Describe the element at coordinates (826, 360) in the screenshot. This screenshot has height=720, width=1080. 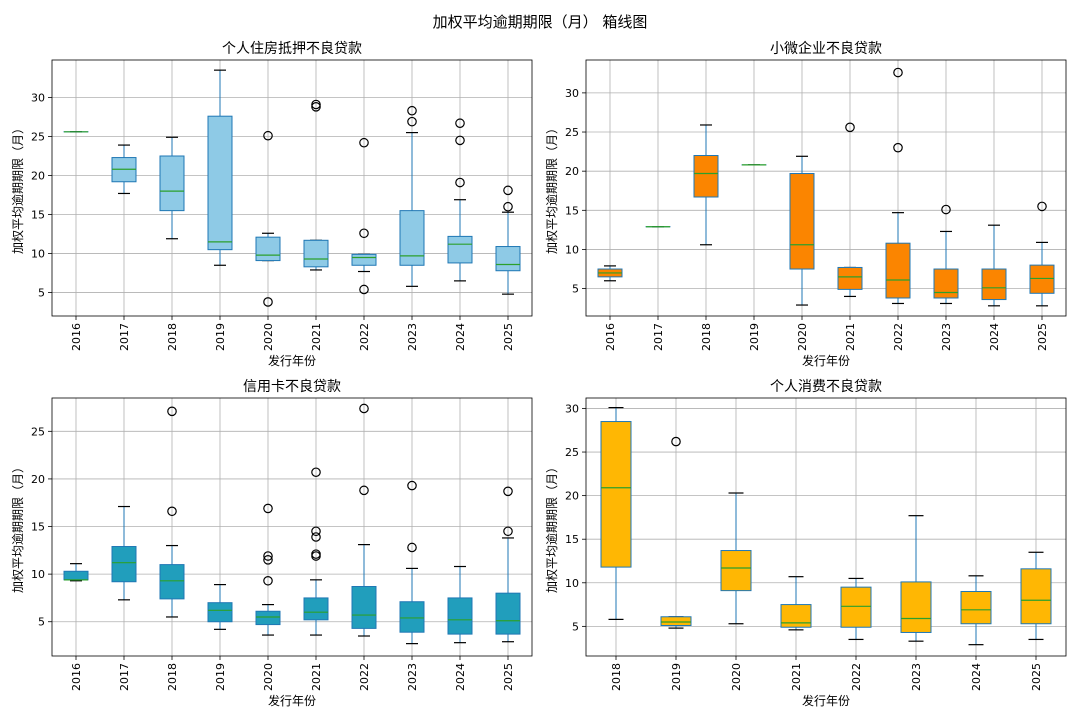
I see `x-axis-label: 发行年份` at that location.